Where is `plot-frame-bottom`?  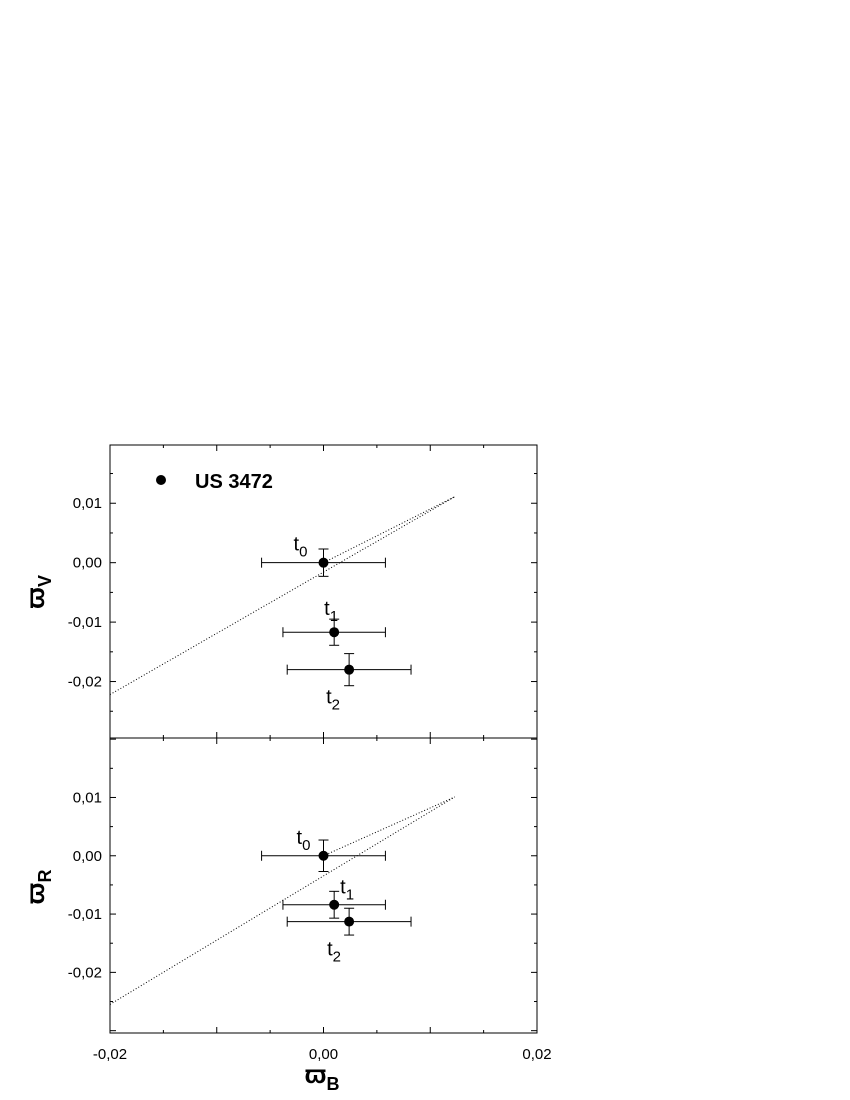
plot-frame-bottom is located at coordinates (323, 885).